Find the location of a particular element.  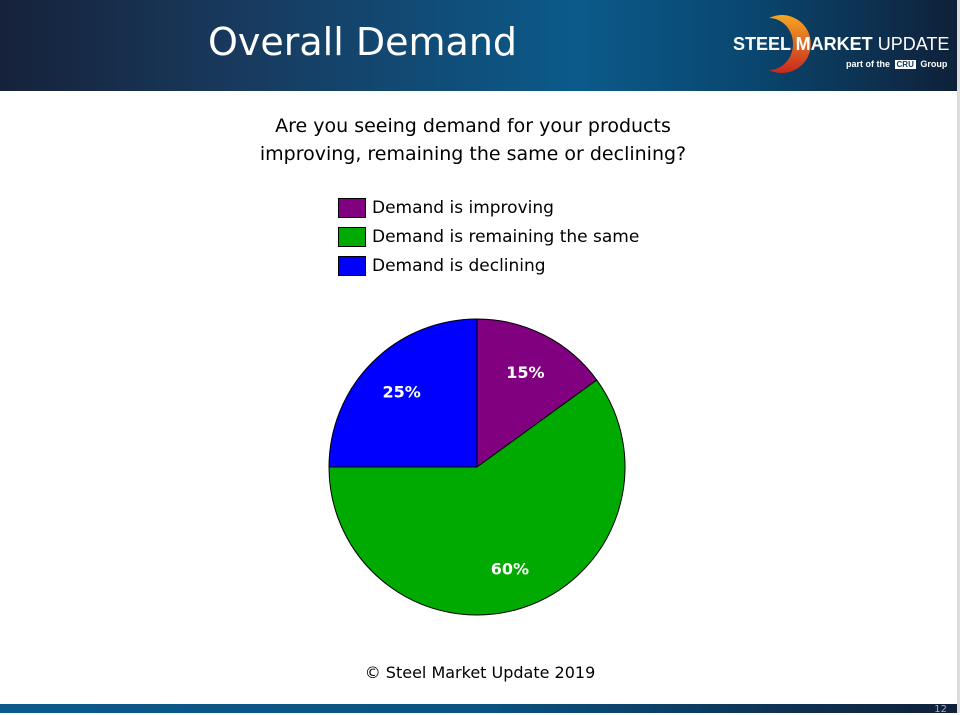

legend-label: Demand is improving is located at coordinates (463, 207).